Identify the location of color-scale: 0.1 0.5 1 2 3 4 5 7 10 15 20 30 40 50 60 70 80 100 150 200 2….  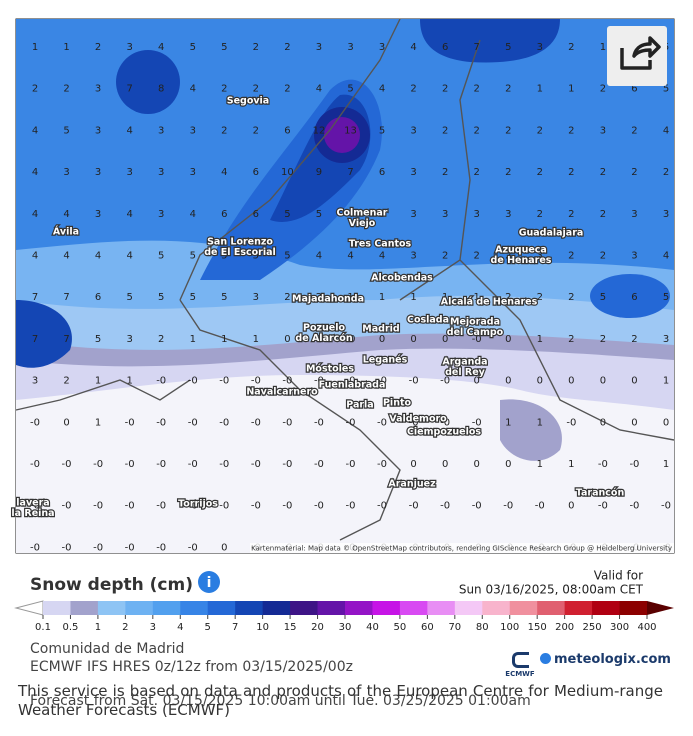
(344, 616).